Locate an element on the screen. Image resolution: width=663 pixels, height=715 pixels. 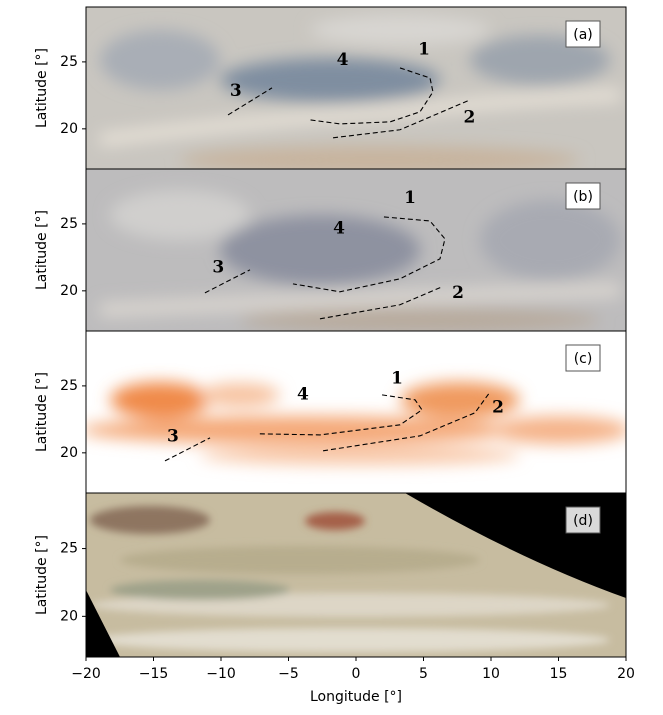
x-tick-label: 20 is located at coordinates (626, 674).